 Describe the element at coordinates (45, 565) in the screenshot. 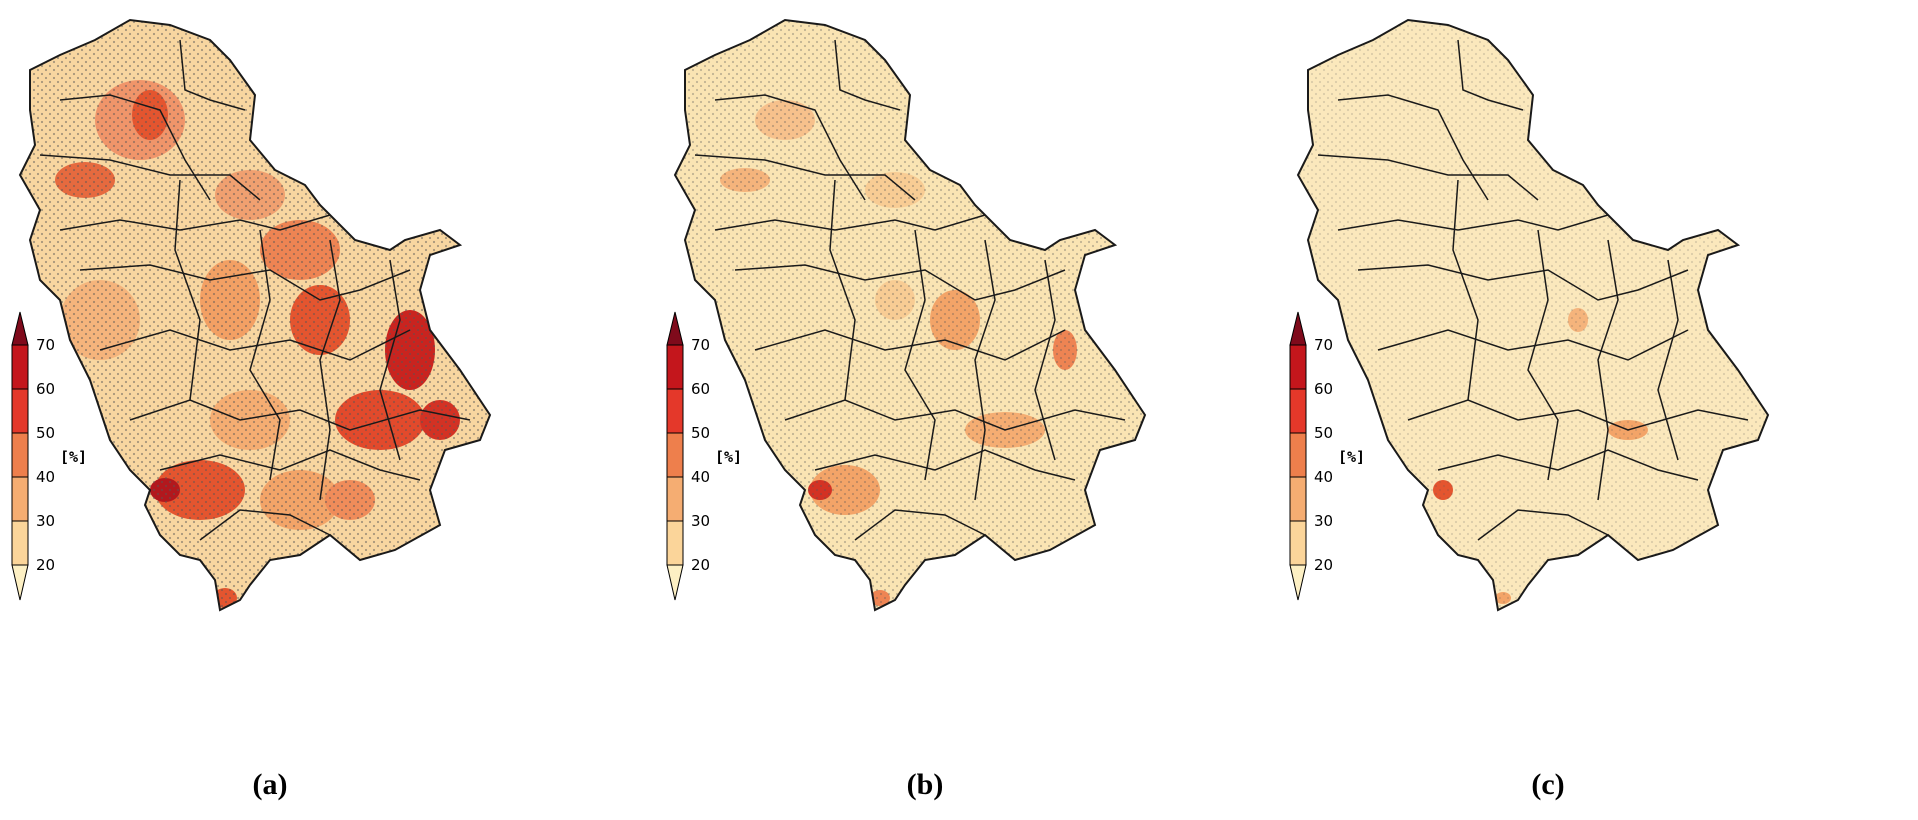

I see `colorbar-a-tick-20: 20` at that location.